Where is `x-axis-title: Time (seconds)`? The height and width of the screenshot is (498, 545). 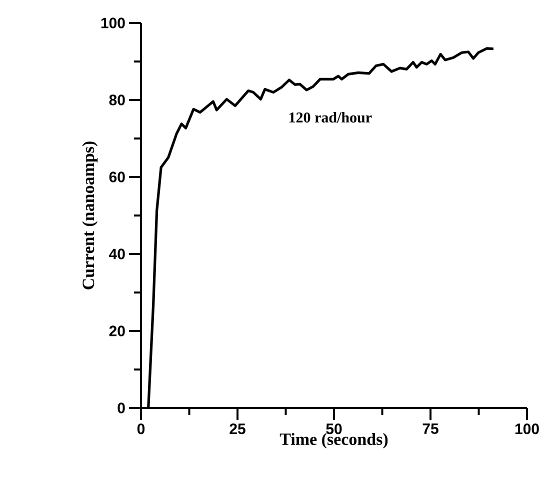 x-axis-title: Time (seconds) is located at coordinates (334, 440).